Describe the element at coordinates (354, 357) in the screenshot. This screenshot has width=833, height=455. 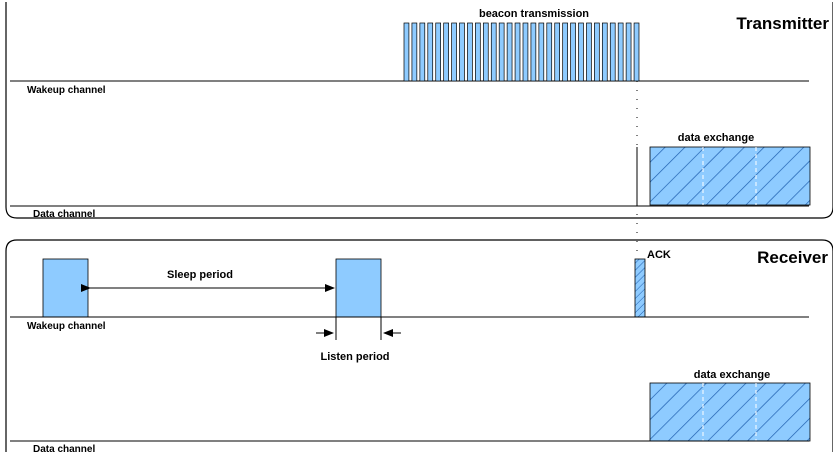
I see `listen-period-label: Listen period` at that location.